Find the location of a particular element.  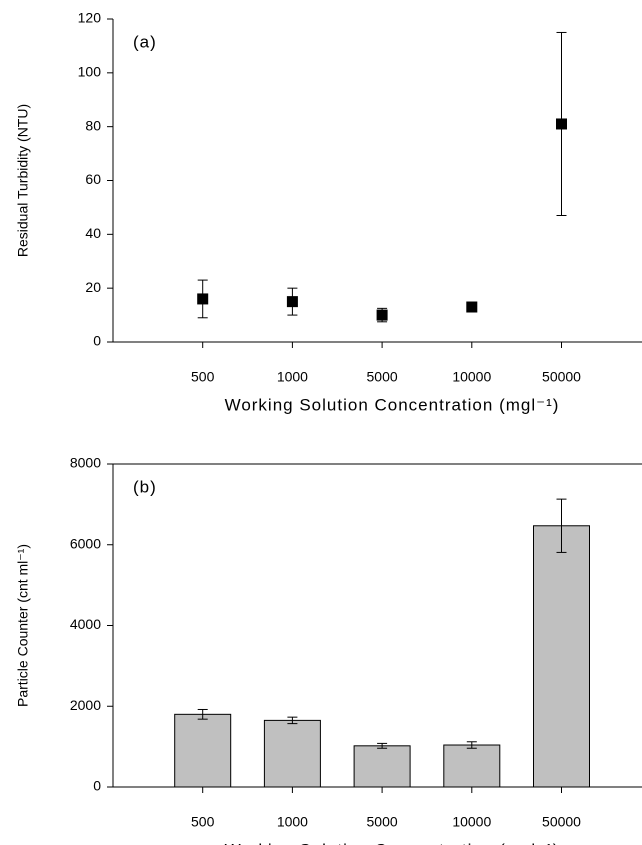

y-tick-label: 80 is located at coordinates (93, 125).